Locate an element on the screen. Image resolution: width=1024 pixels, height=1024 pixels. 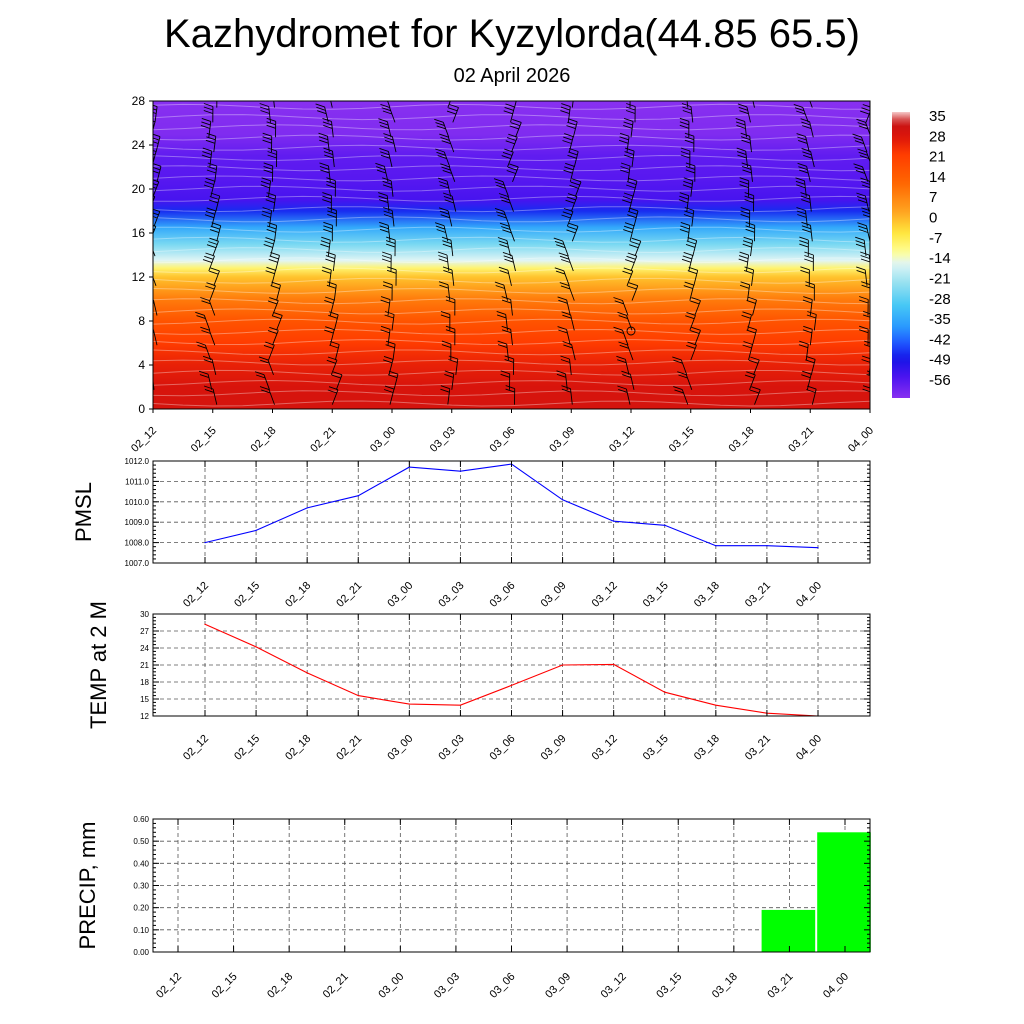
heatmap-xtick-label: 03_00 is located at coordinates (383, 440).